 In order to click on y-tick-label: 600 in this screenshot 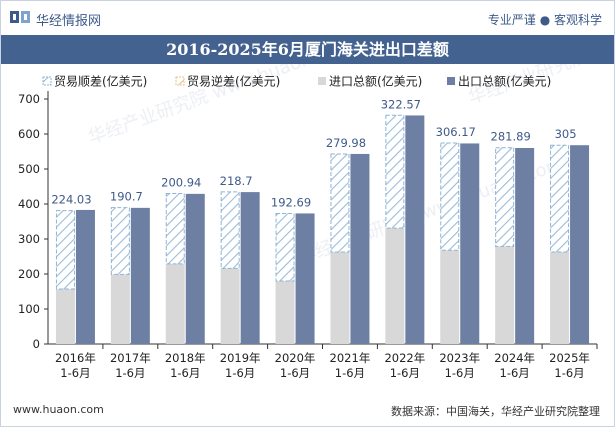, I will do `click(29, 134)`.